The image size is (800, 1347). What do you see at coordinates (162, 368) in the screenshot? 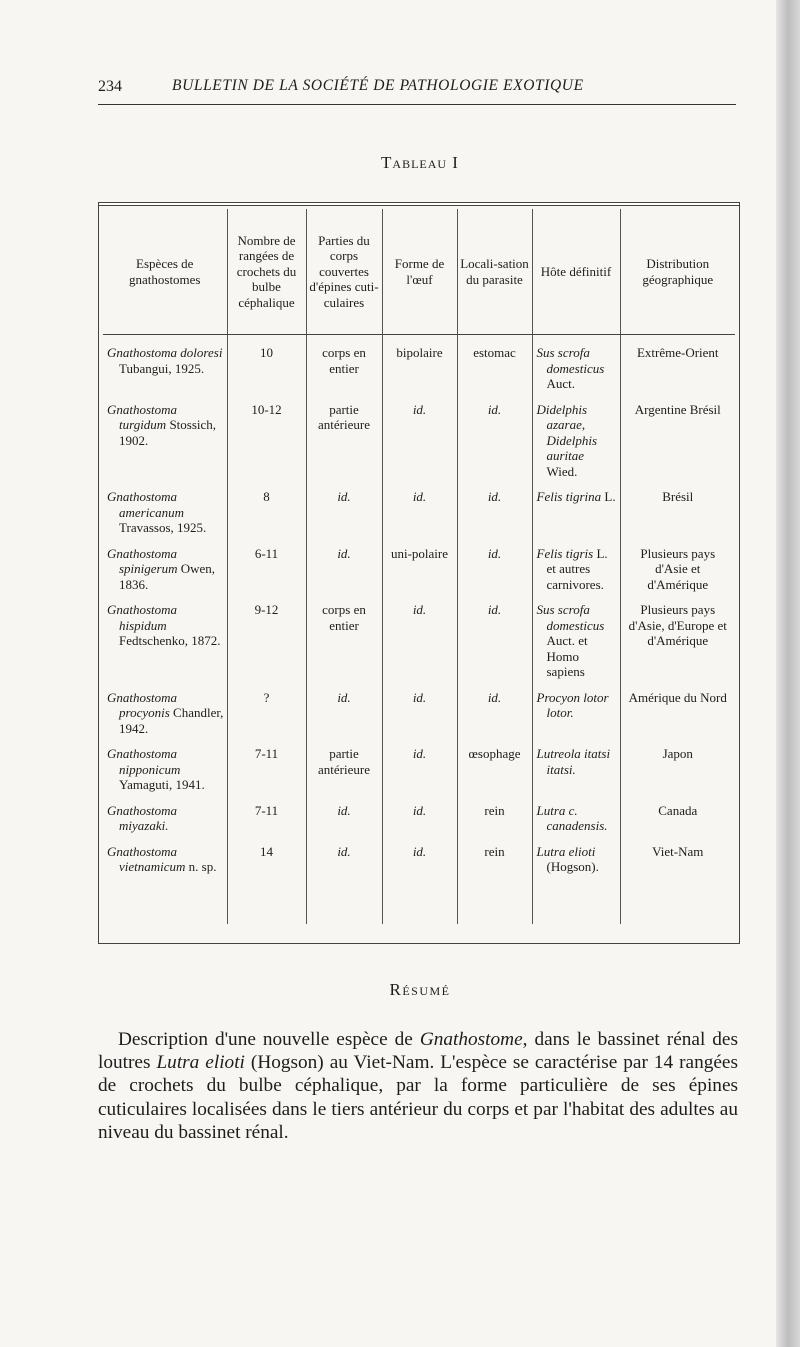
I see `species-author: Tubangui, 1925.` at bounding box center [162, 368].